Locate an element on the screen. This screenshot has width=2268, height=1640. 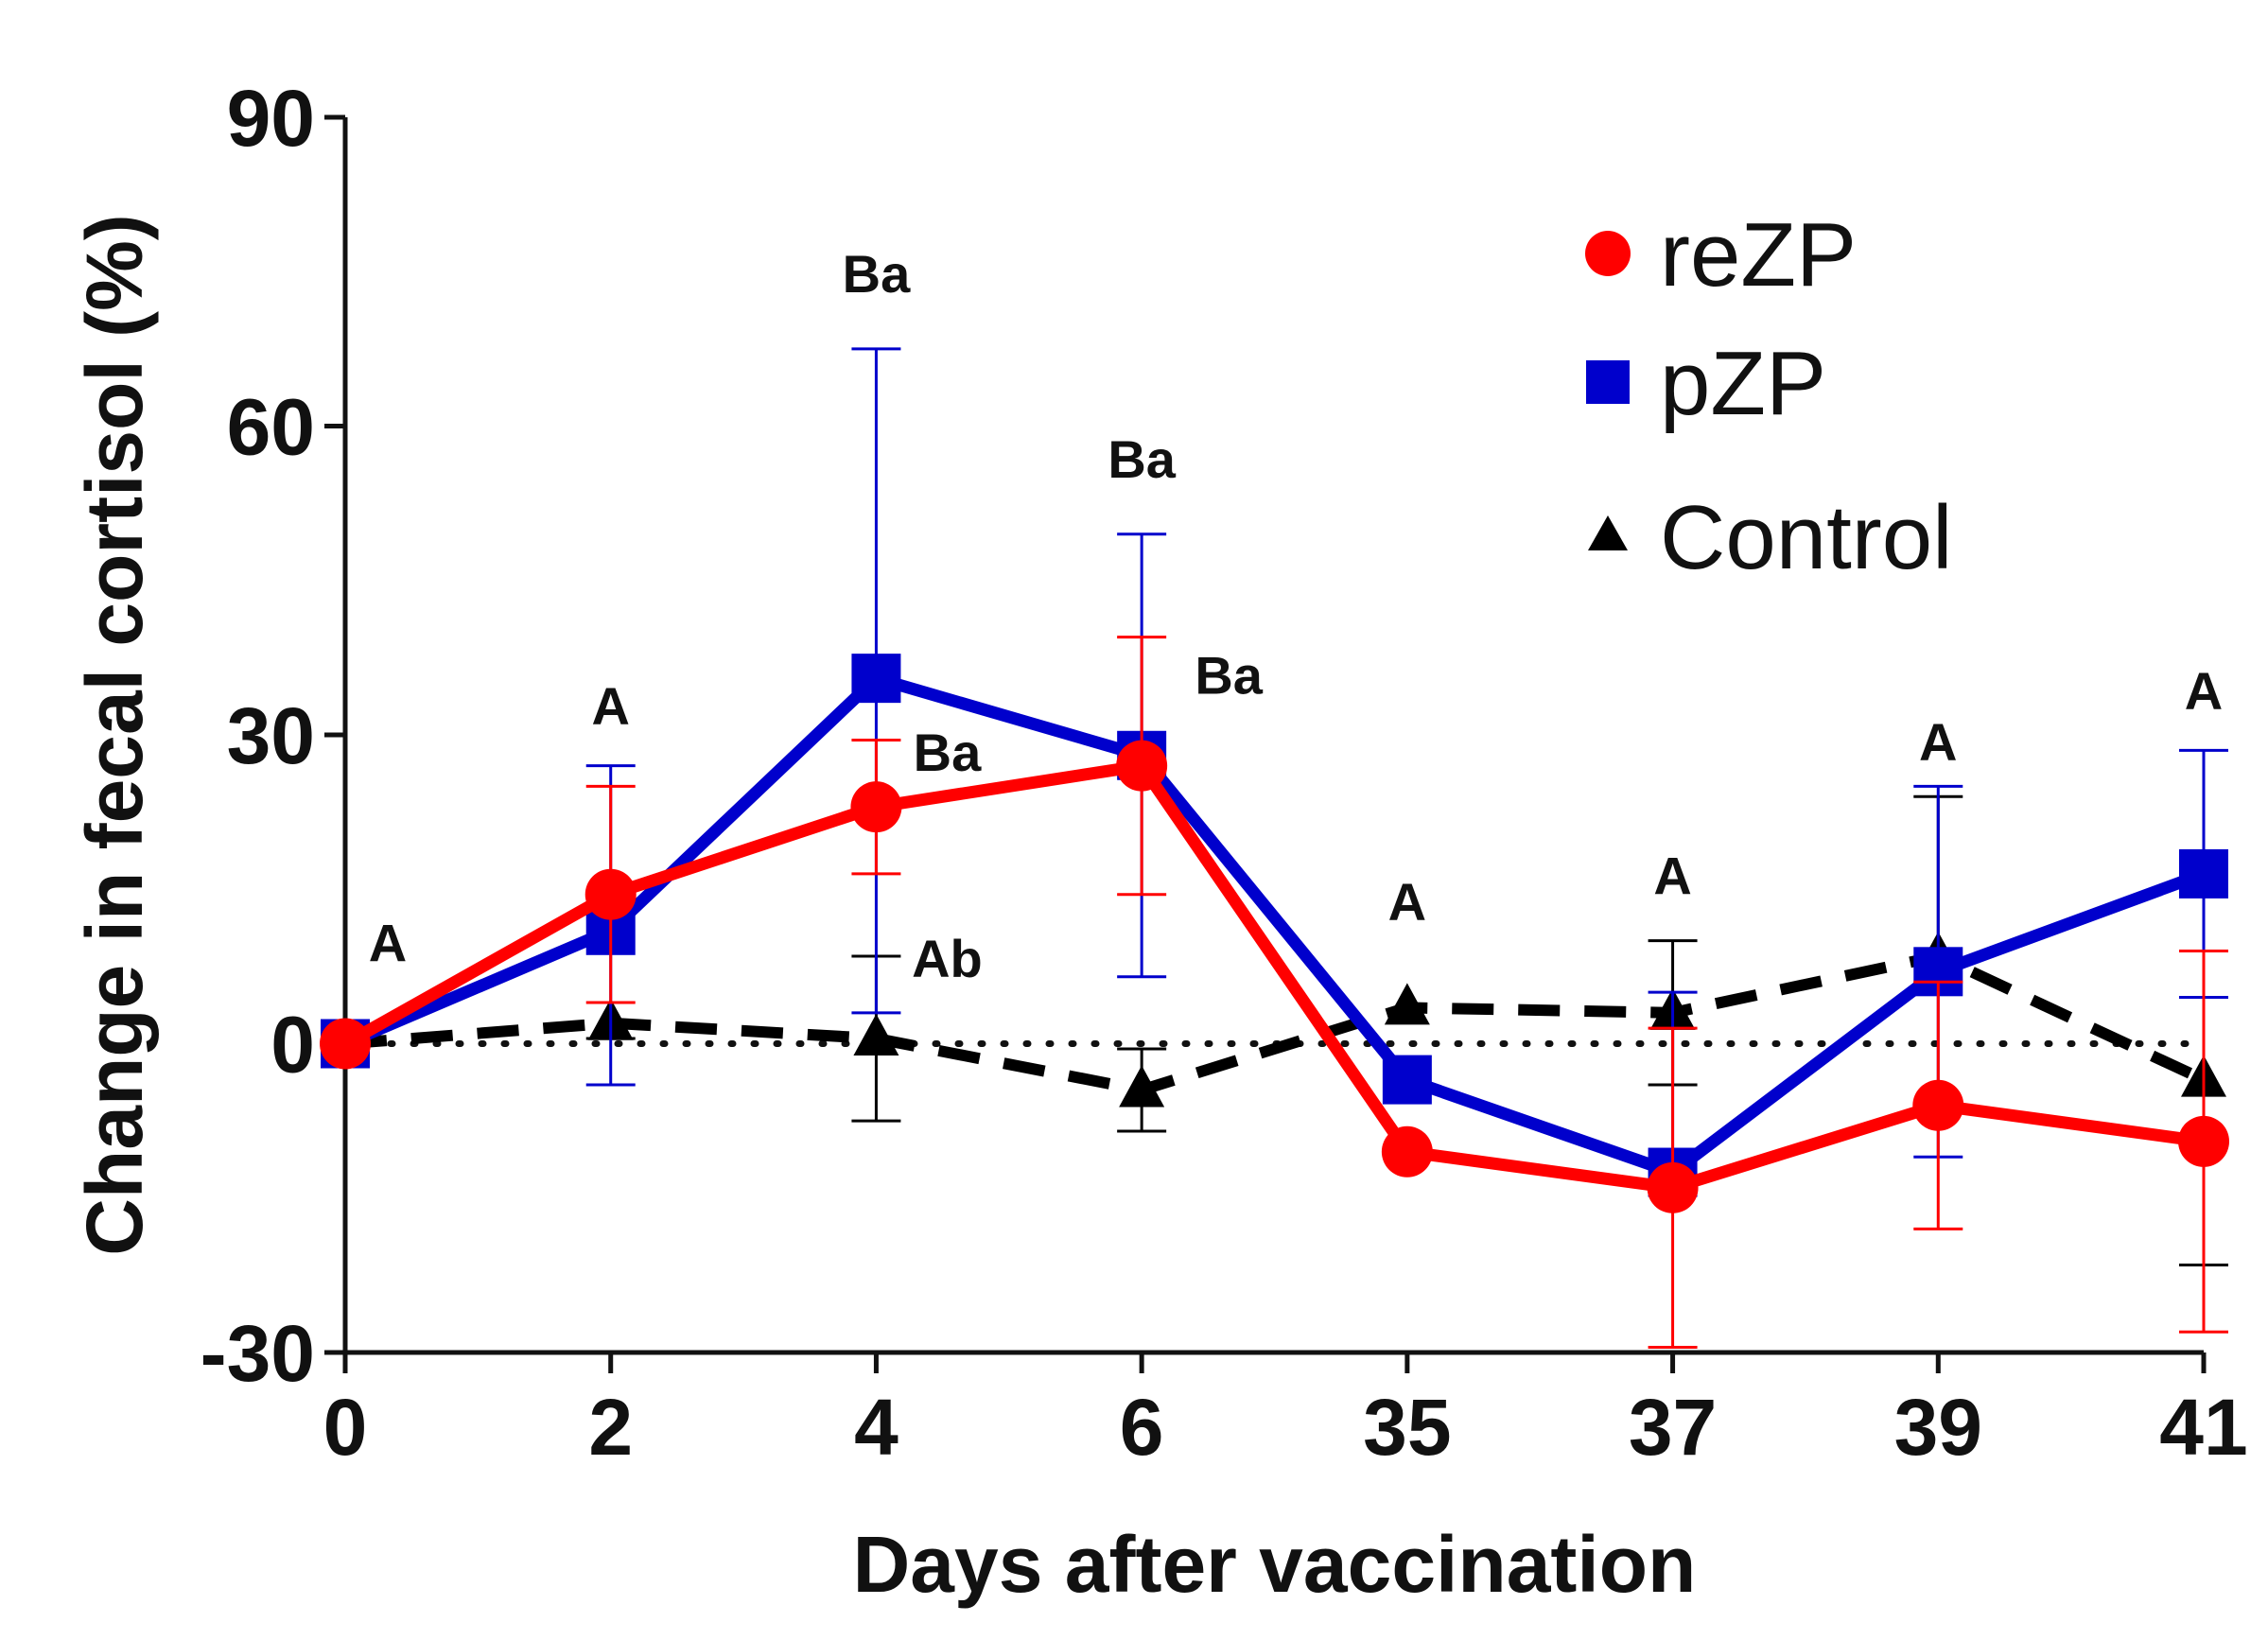
x-tick-label: 0 is located at coordinates (345, 1427).